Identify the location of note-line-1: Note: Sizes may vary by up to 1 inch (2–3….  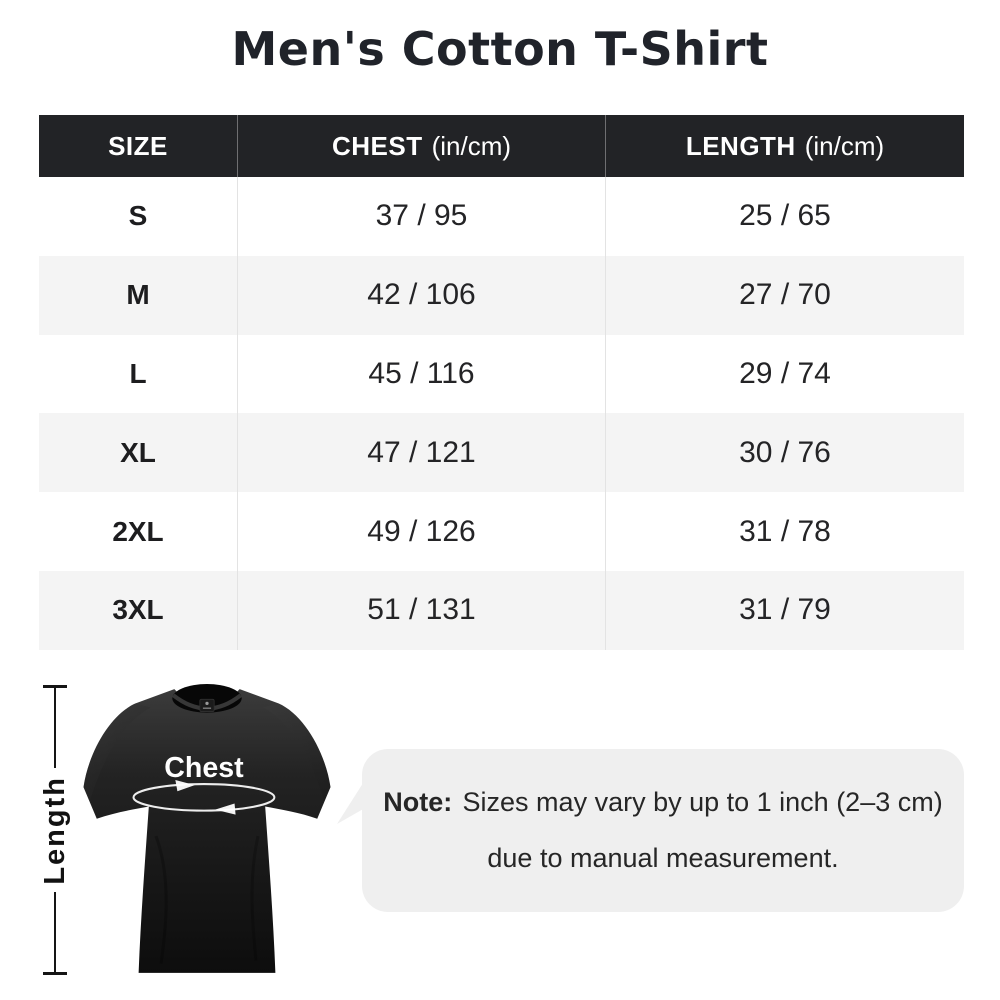
(662, 802).